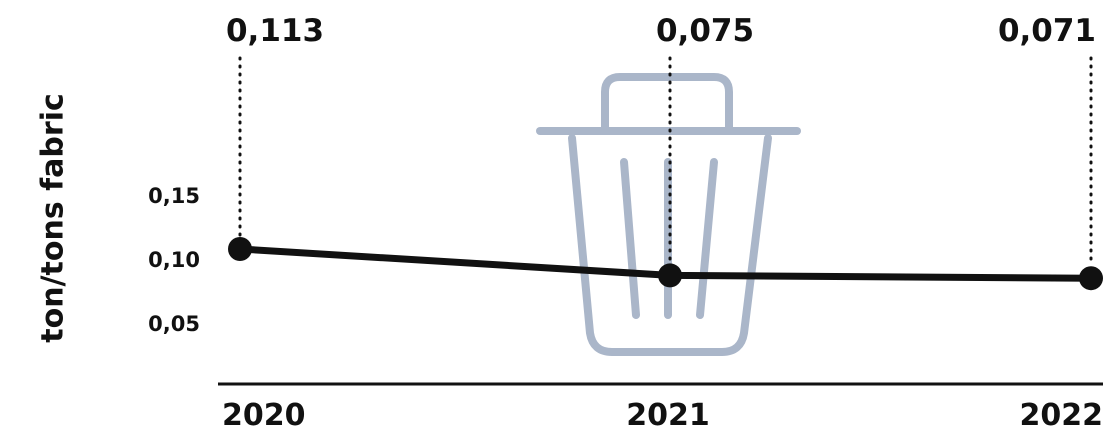 The image size is (1103, 429). I want to click on data-label-2021: 0,075, so click(705, 31).